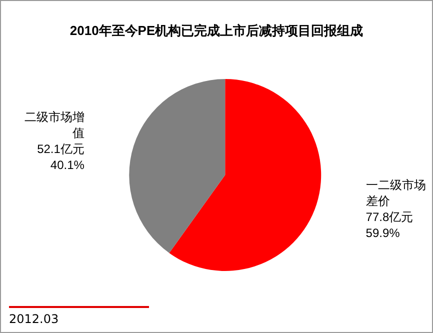 This screenshot has height=333, width=433. I want to click on text: 2012.03, so click(34, 319).